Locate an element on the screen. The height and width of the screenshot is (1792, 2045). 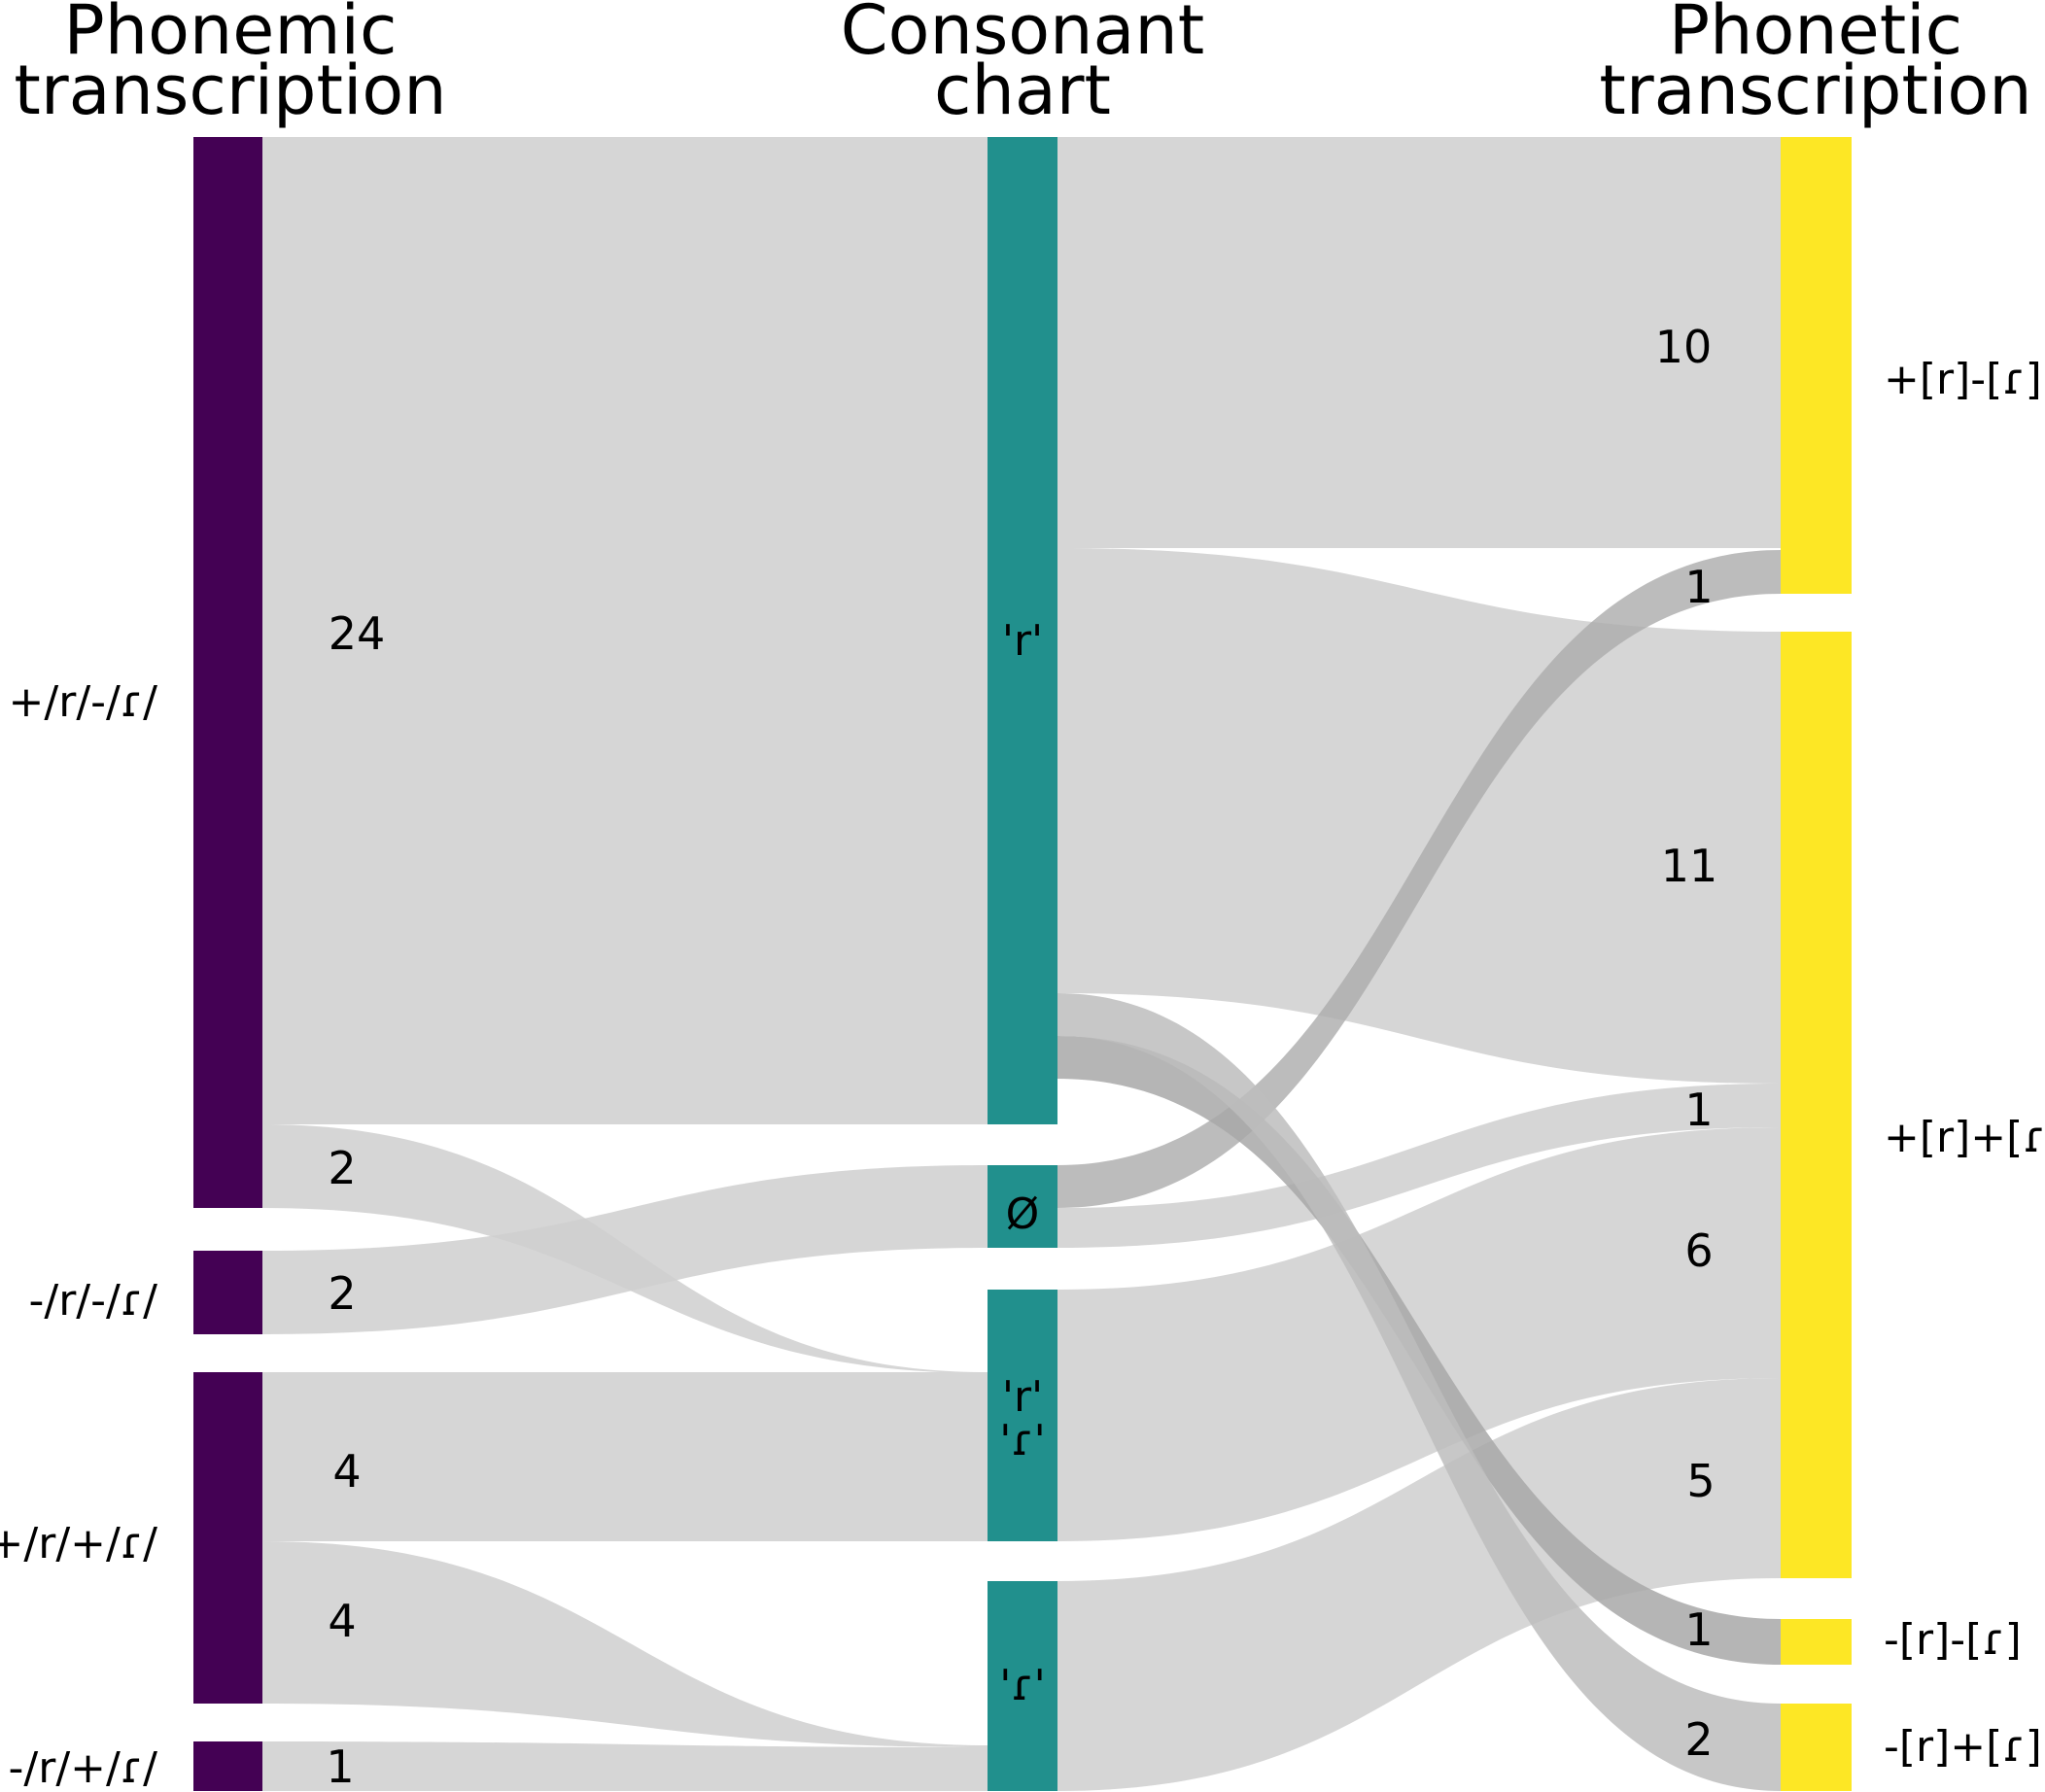
left-node-labels: +/r/-/ɾ/ -/r/-/ɾ/ +/r/+/ɾ/ -/r/+/ɾ/ is located at coordinates (78, 1234).